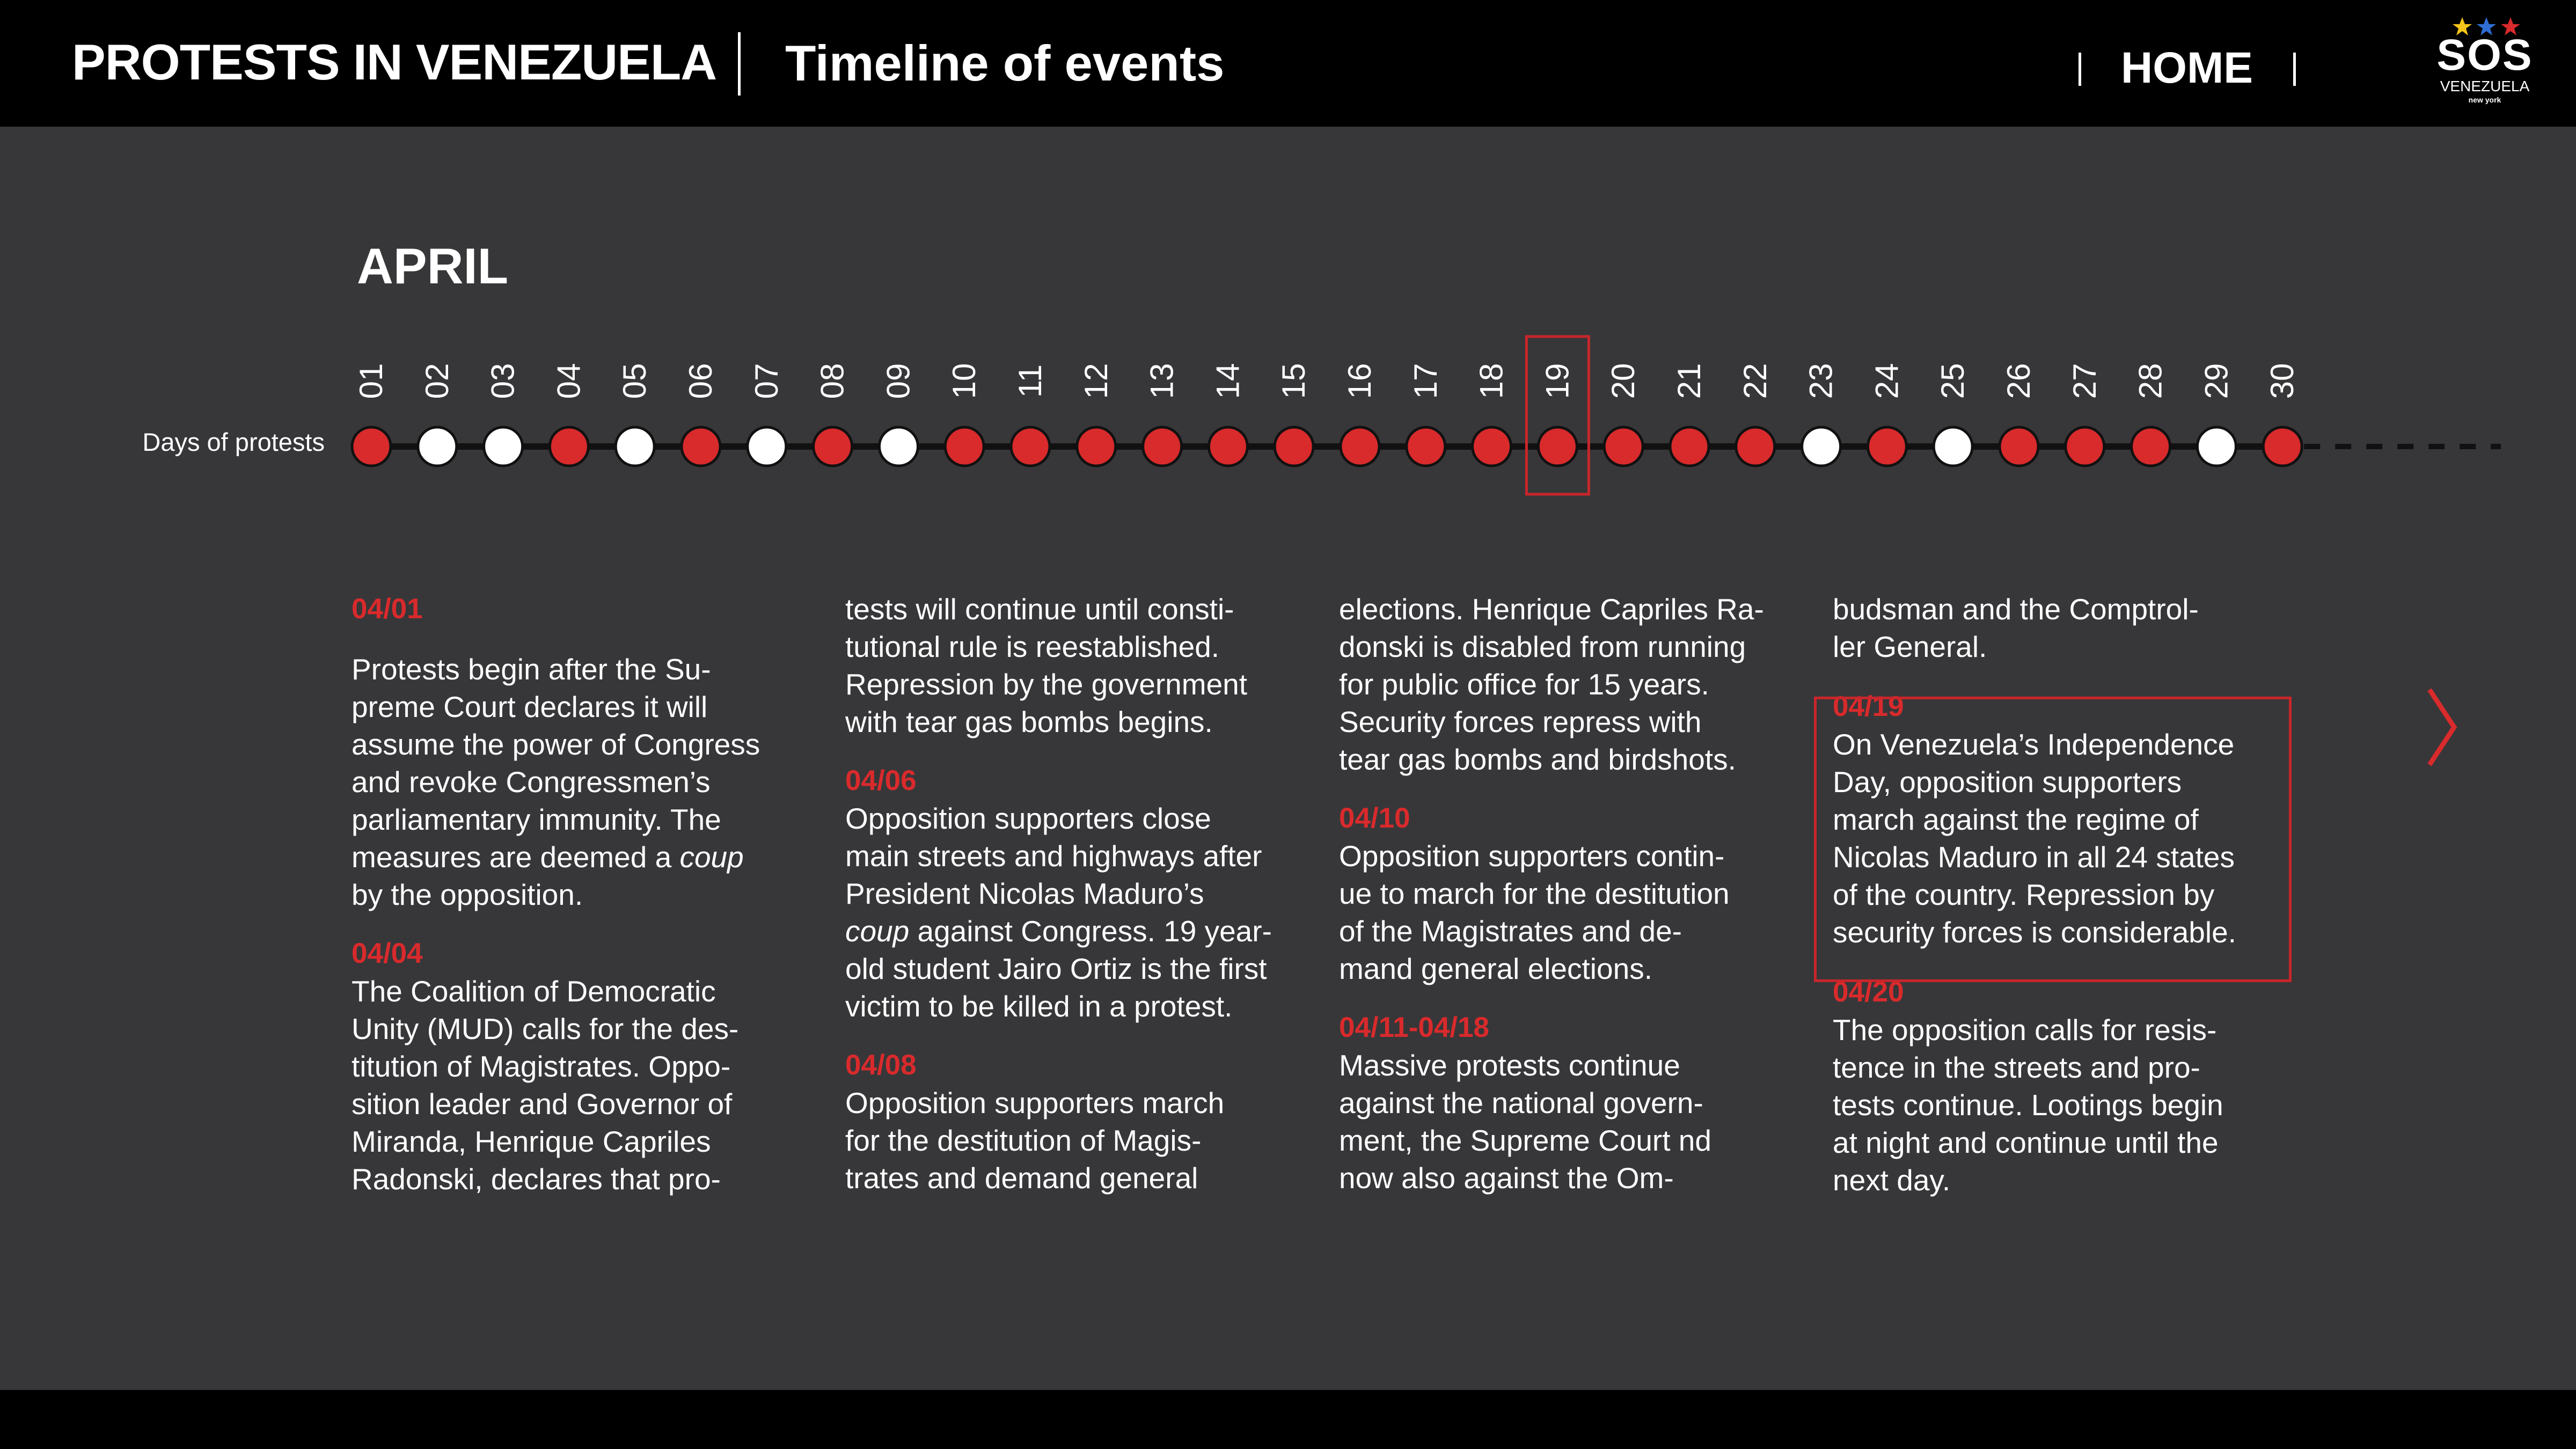  Describe the element at coordinates (1623, 381) in the screenshot. I see `day-label-20: 20` at that location.